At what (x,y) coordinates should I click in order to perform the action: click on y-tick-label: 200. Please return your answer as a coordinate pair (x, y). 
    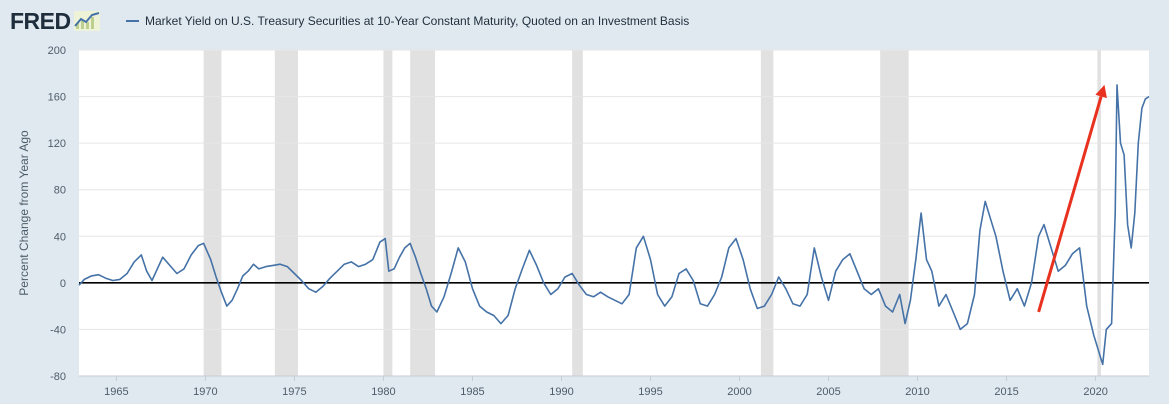
    Looking at the image, I should click on (57, 51).